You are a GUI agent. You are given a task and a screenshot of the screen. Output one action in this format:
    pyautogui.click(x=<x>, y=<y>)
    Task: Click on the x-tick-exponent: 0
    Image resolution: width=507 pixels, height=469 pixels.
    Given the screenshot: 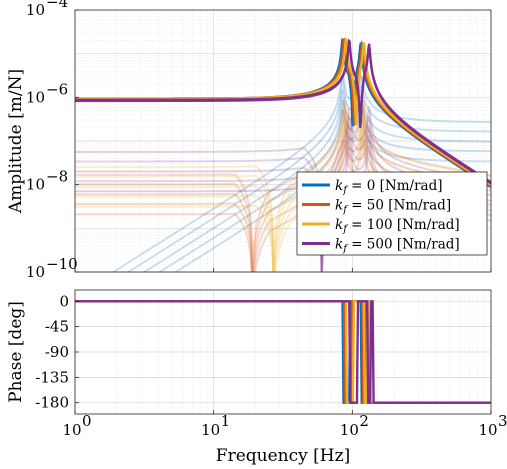 What is the action you would take?
    pyautogui.click(x=87, y=421)
    